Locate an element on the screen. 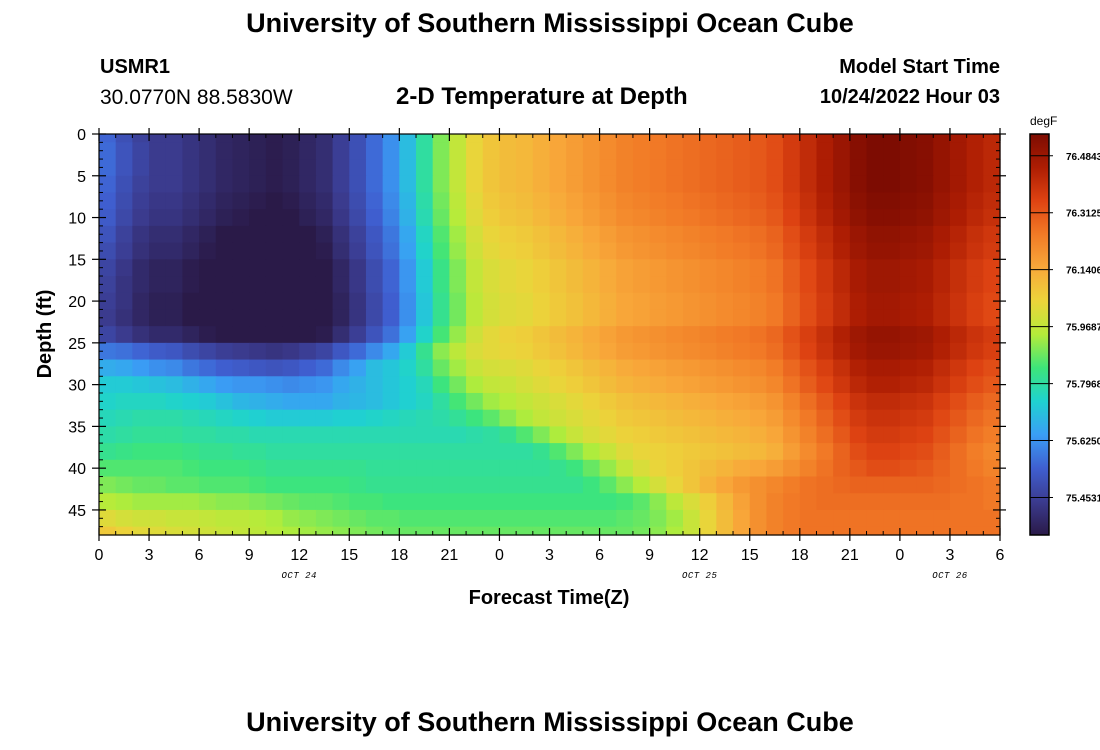 Image resolution: width=1100 pixels, height=750 pixels. colorbar-tick-label: 75.7968 is located at coordinates (1083, 385).